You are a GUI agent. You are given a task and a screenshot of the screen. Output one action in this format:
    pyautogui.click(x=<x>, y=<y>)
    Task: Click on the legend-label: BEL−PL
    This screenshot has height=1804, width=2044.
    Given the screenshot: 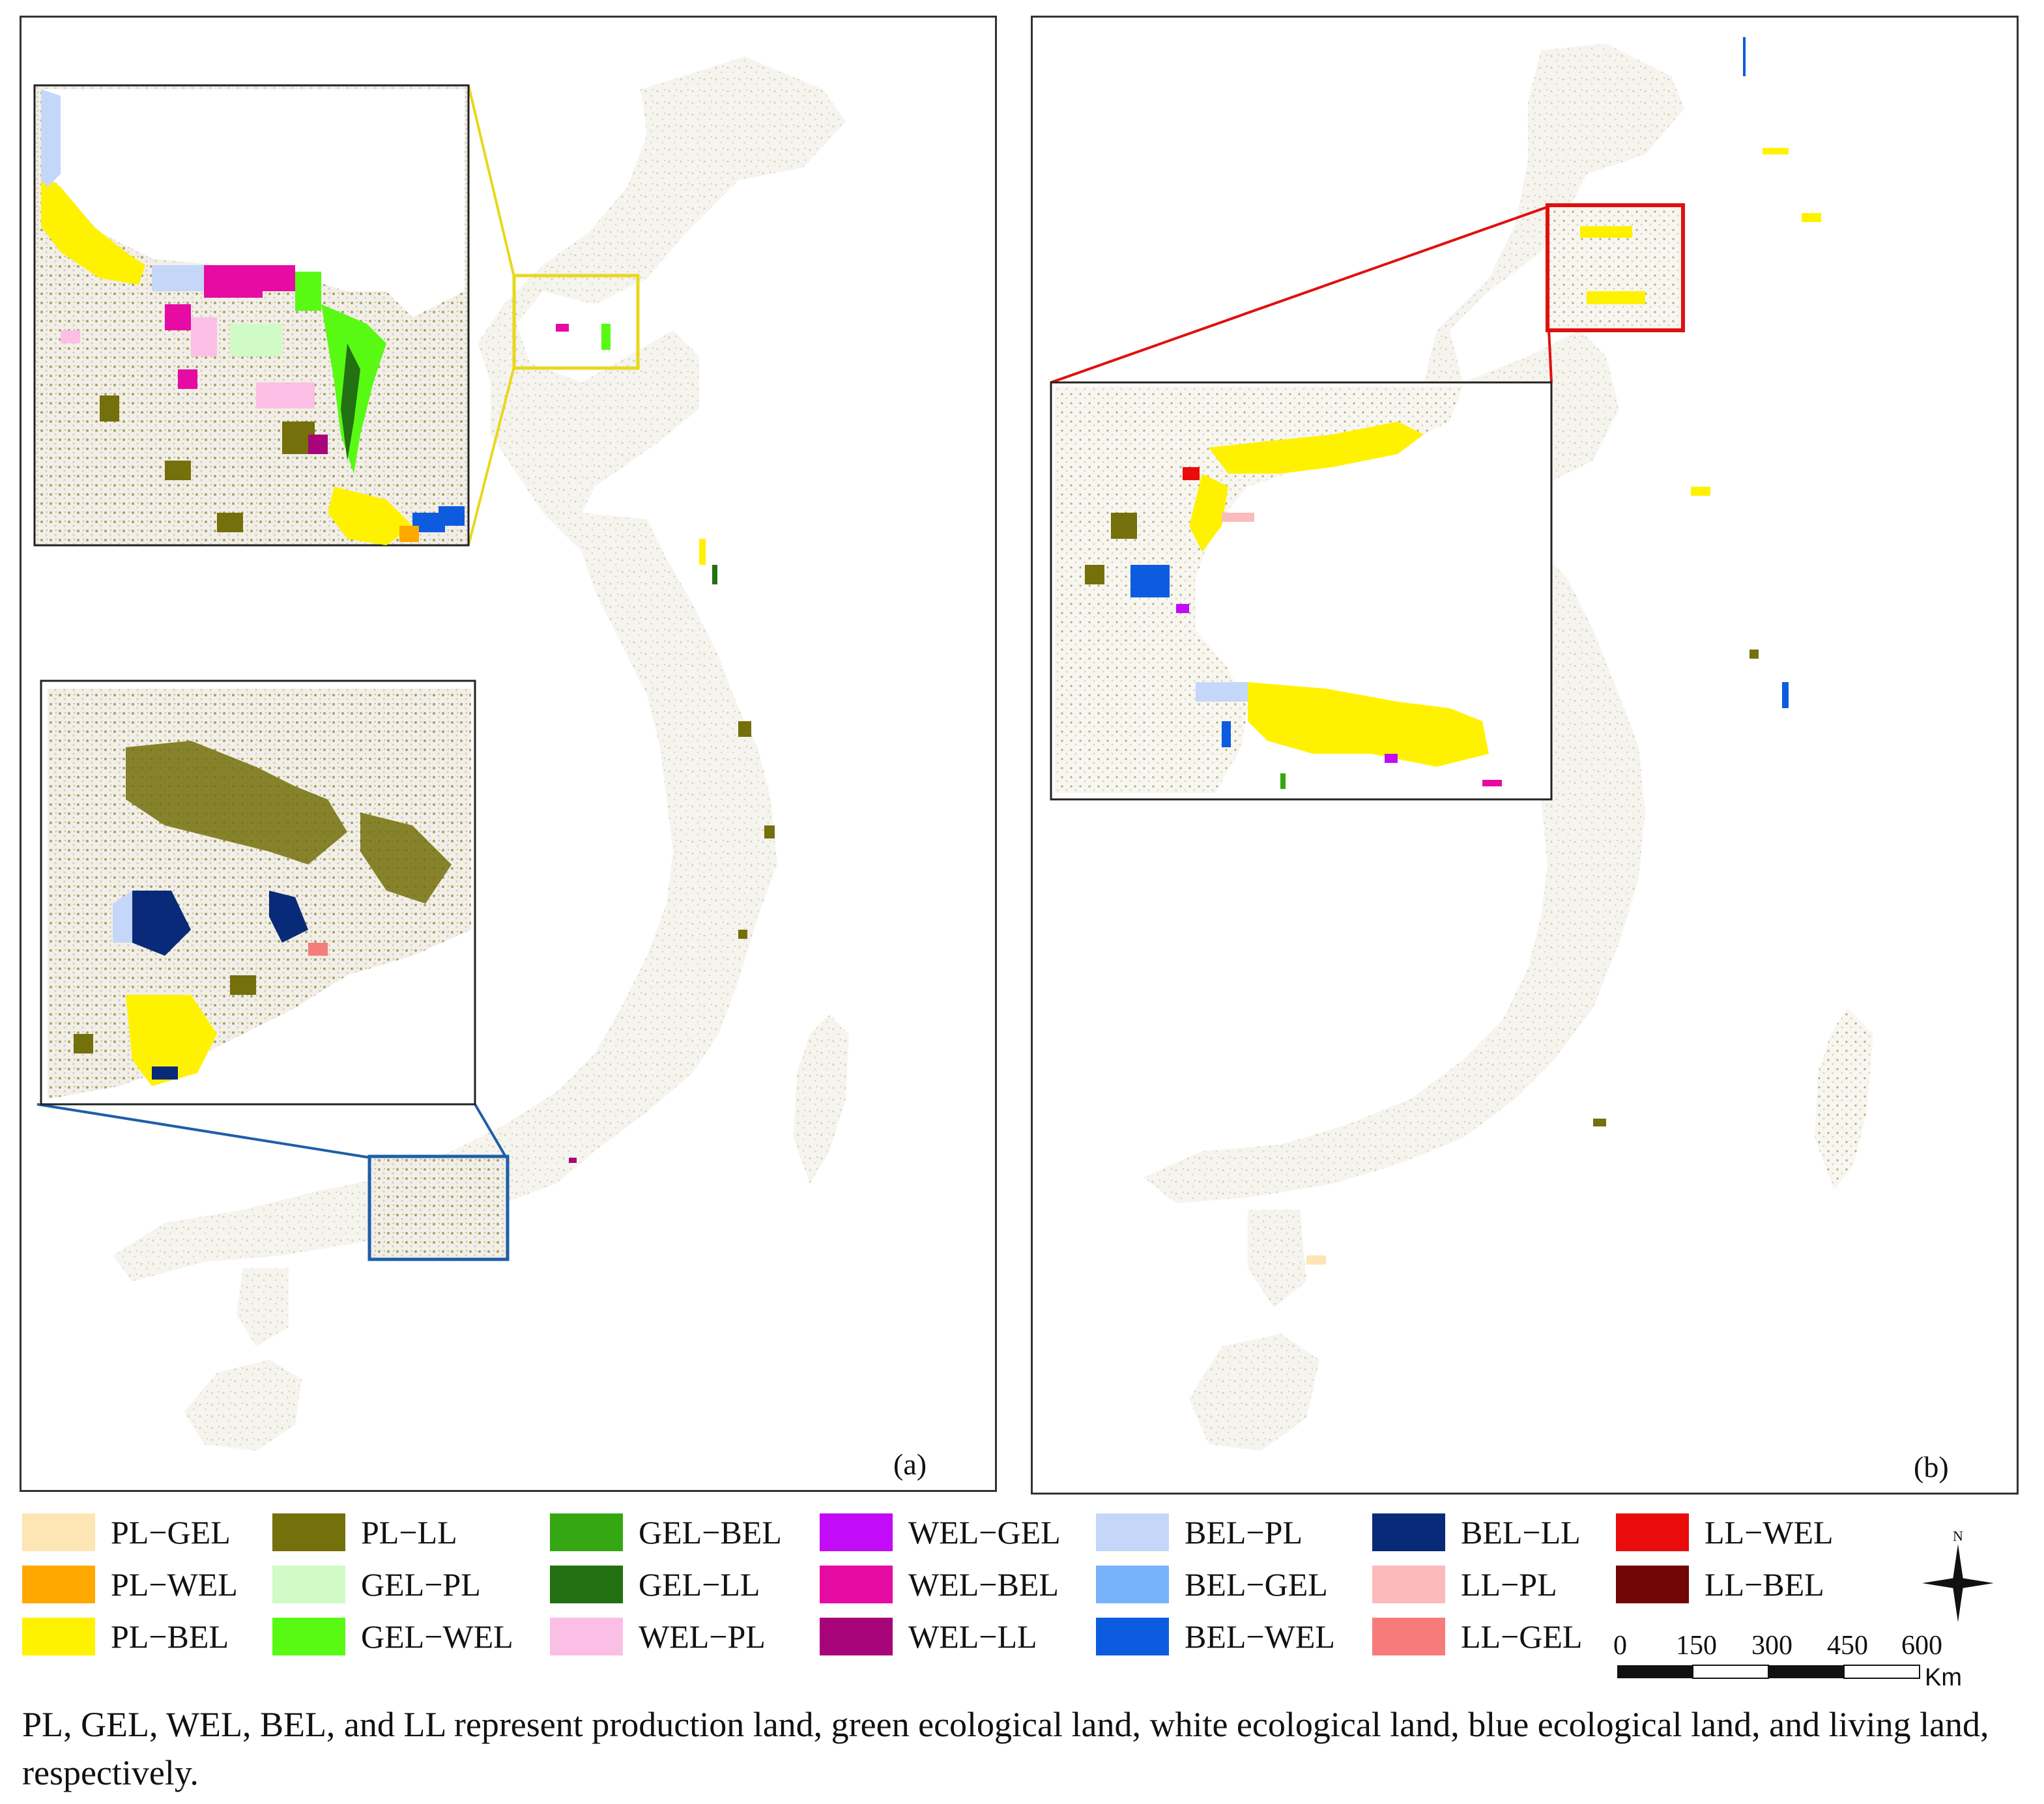 What is the action you would take?
    pyautogui.click(x=1244, y=1532)
    